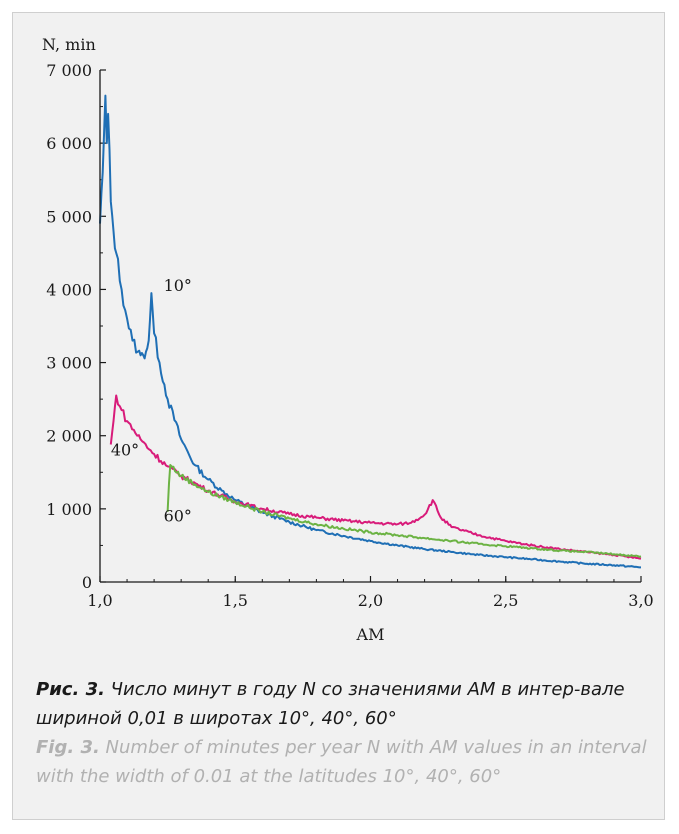  Describe the element at coordinates (69, 509) in the screenshot. I see `y-tick-label: 1 000` at that location.